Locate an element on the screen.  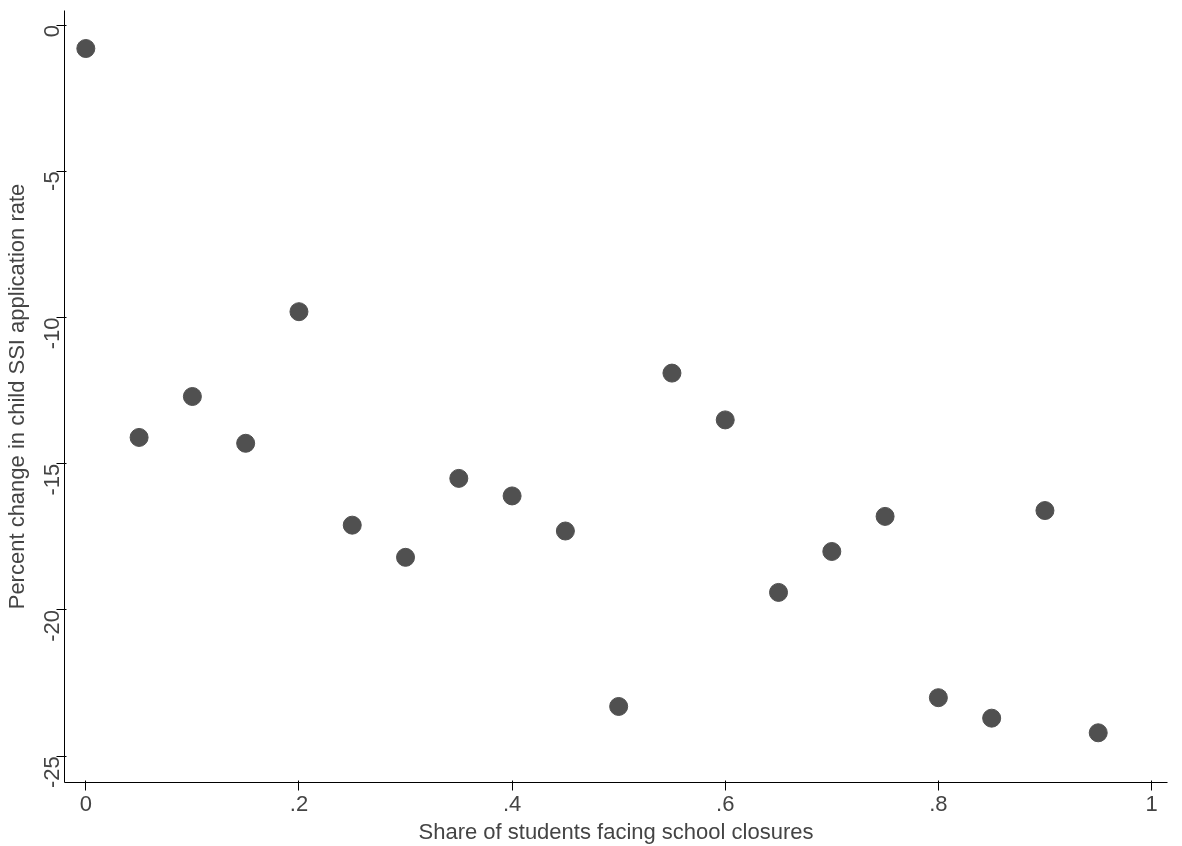
x-tick-label: 0 is located at coordinates (85, 803).